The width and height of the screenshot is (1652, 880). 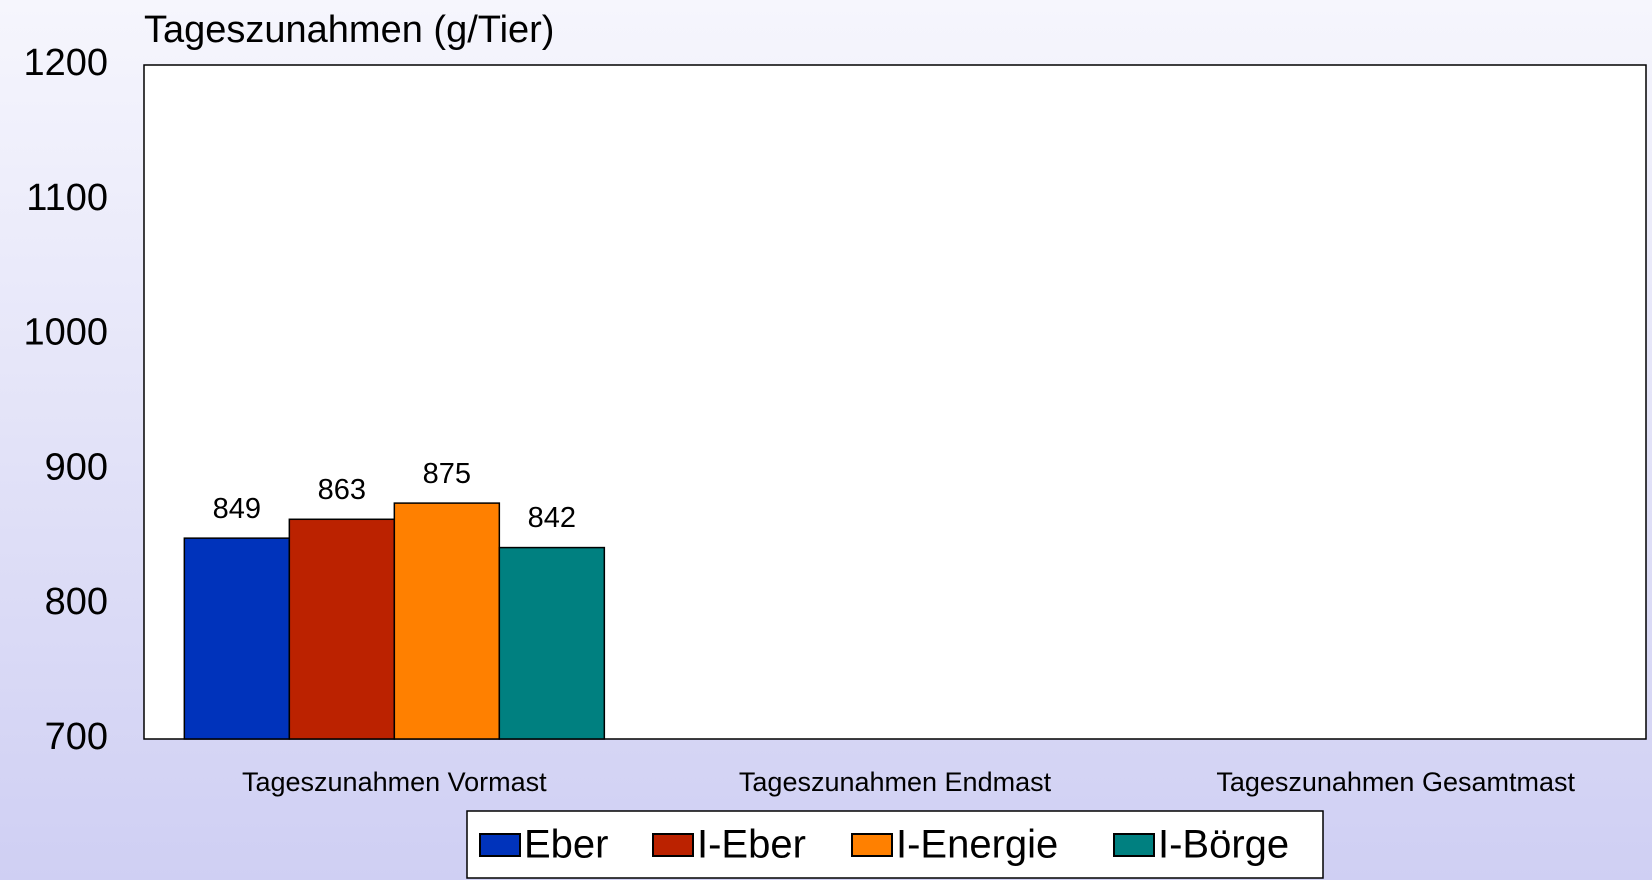 What do you see at coordinates (394, 782) in the screenshot?
I see `x-tick-label: Tageszunahmen Vormast` at bounding box center [394, 782].